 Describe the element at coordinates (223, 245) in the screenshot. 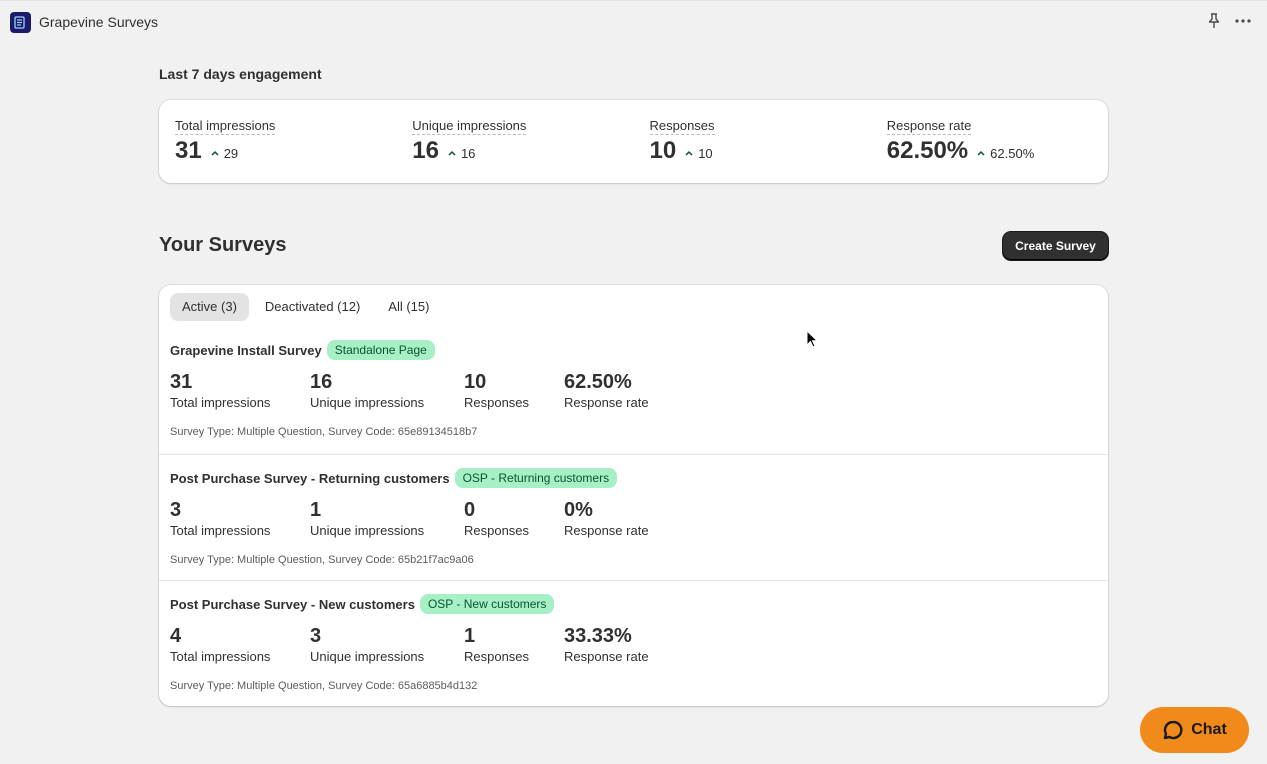

I see `surveys-title: Your Surveys` at that location.